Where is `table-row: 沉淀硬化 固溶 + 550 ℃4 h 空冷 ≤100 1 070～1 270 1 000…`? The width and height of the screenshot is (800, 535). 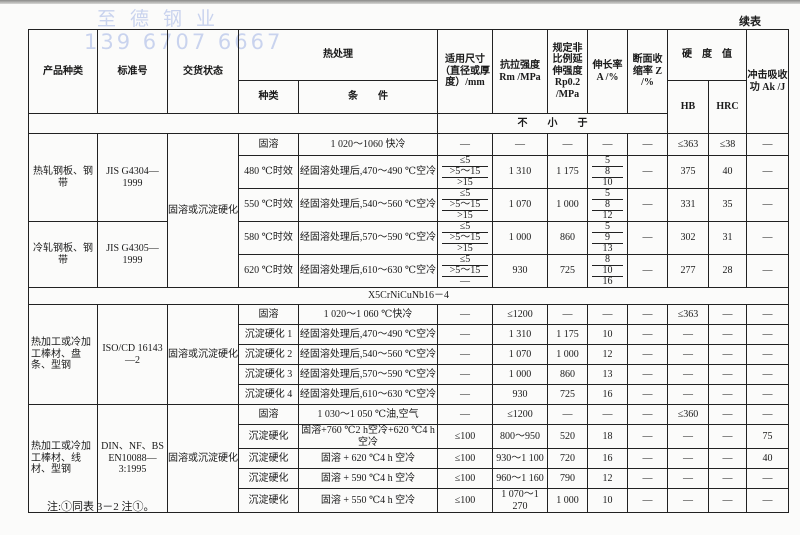 table-row: 沉淀硬化 固溶 + 550 ℃4 h 空冷 ≤100 1 070～1 270 1 000… is located at coordinates (409, 500).